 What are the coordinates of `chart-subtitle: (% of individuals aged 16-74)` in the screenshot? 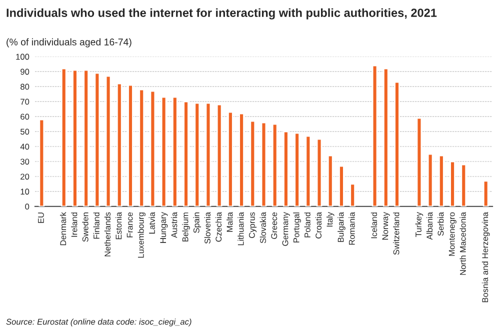 It's located at (69, 43).